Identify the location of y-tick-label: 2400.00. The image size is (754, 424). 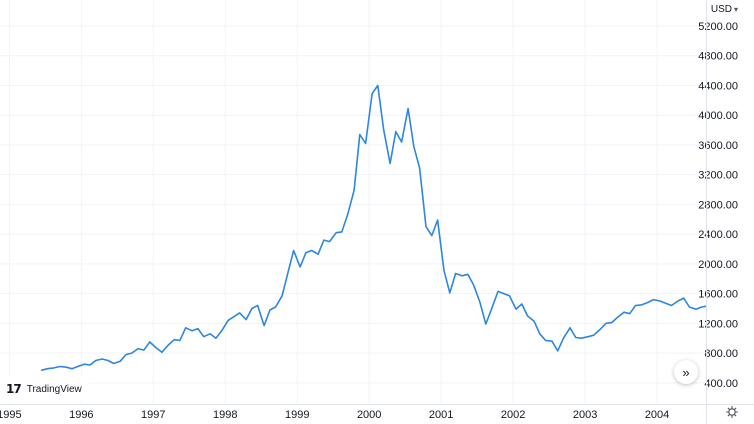
(718, 235).